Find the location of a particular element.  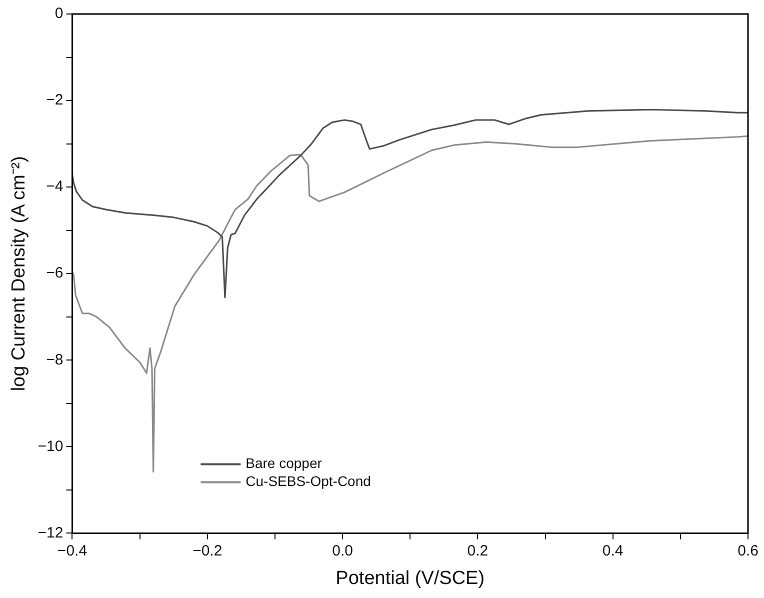

x-tick-label: 0.0 is located at coordinates (342, 551).